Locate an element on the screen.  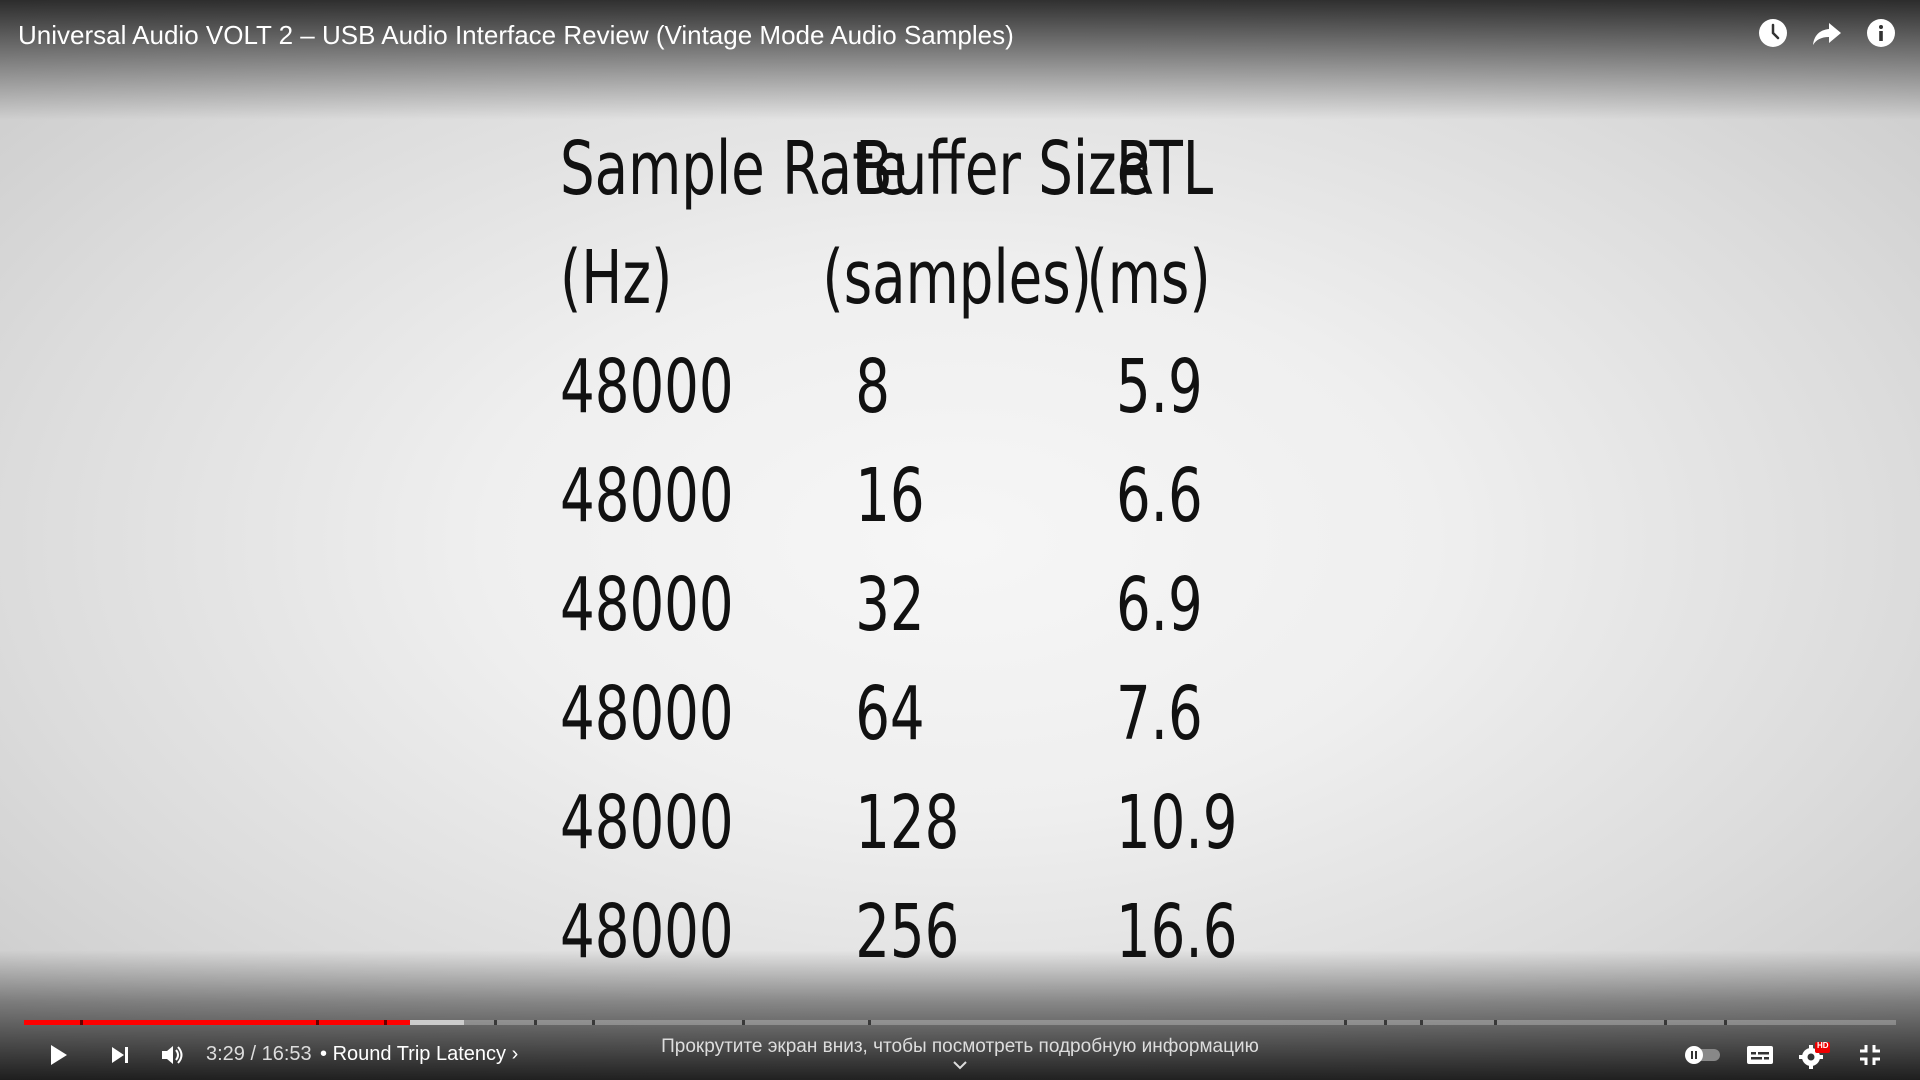
info-icon is located at coordinates (1881, 33).